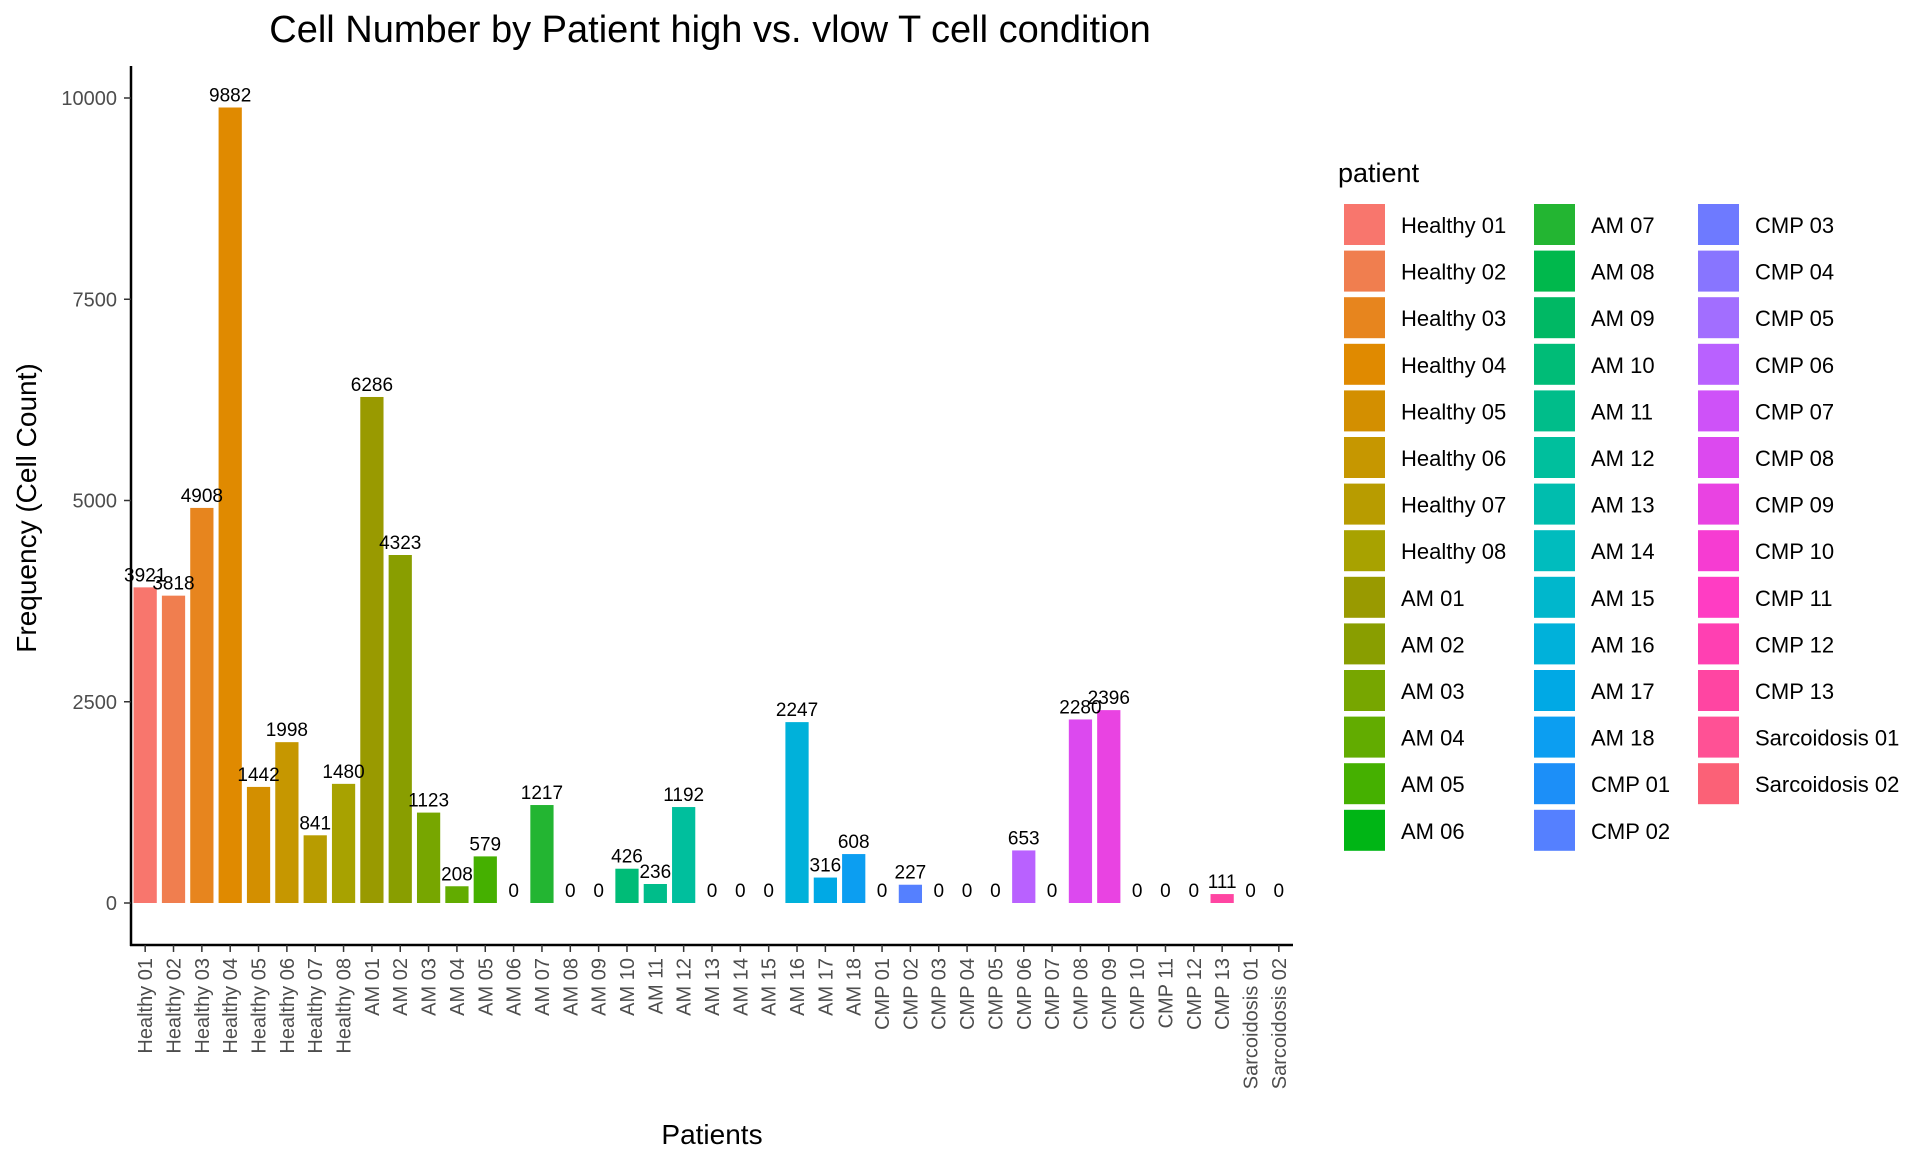 The image size is (1920, 1152). Describe the element at coordinates (401, 987) in the screenshot. I see `x-tick-label-am-02: AM 02` at that location.